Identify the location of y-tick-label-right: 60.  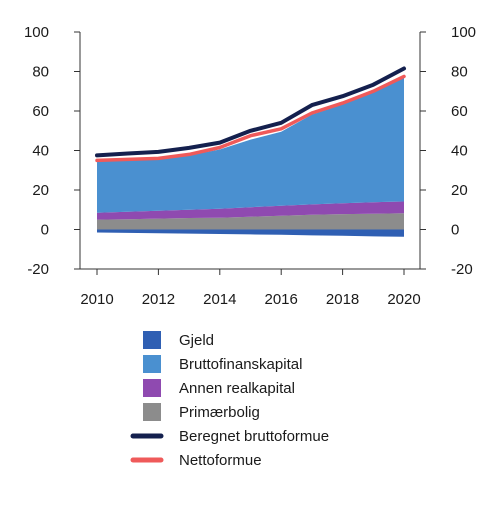
(459, 111).